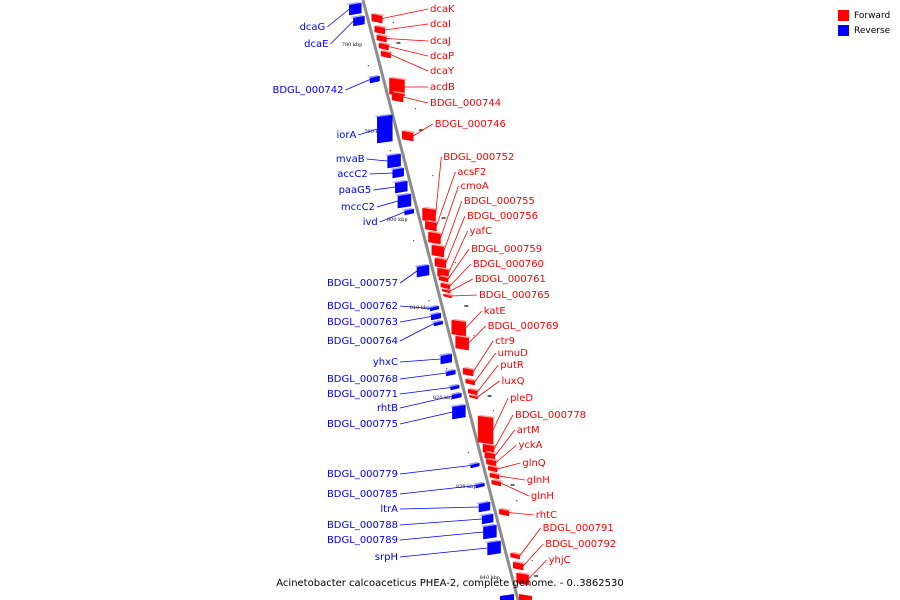 This screenshot has width=900, height=600. What do you see at coordinates (316, 44) in the screenshot?
I see `gene-label: dcaE` at bounding box center [316, 44].